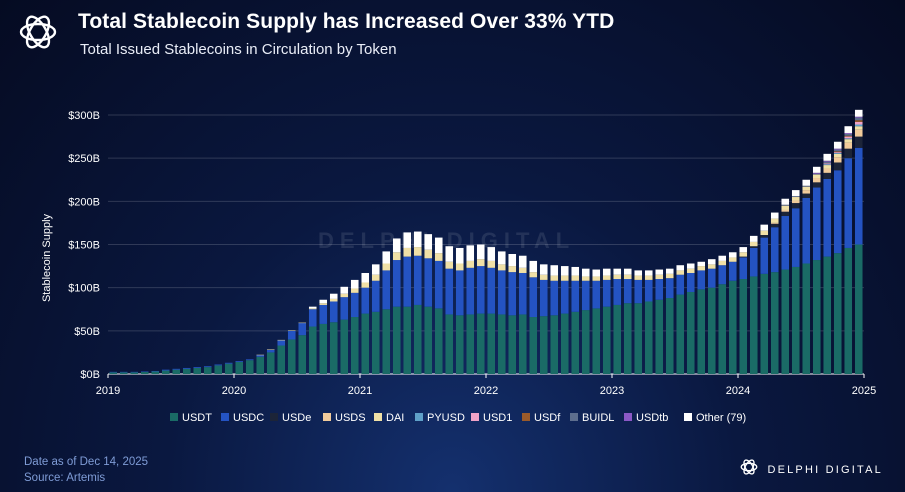 The height and width of the screenshot is (492, 905). Describe the element at coordinates (90, 375) in the screenshot. I see `y-tick-label: $0B` at that location.